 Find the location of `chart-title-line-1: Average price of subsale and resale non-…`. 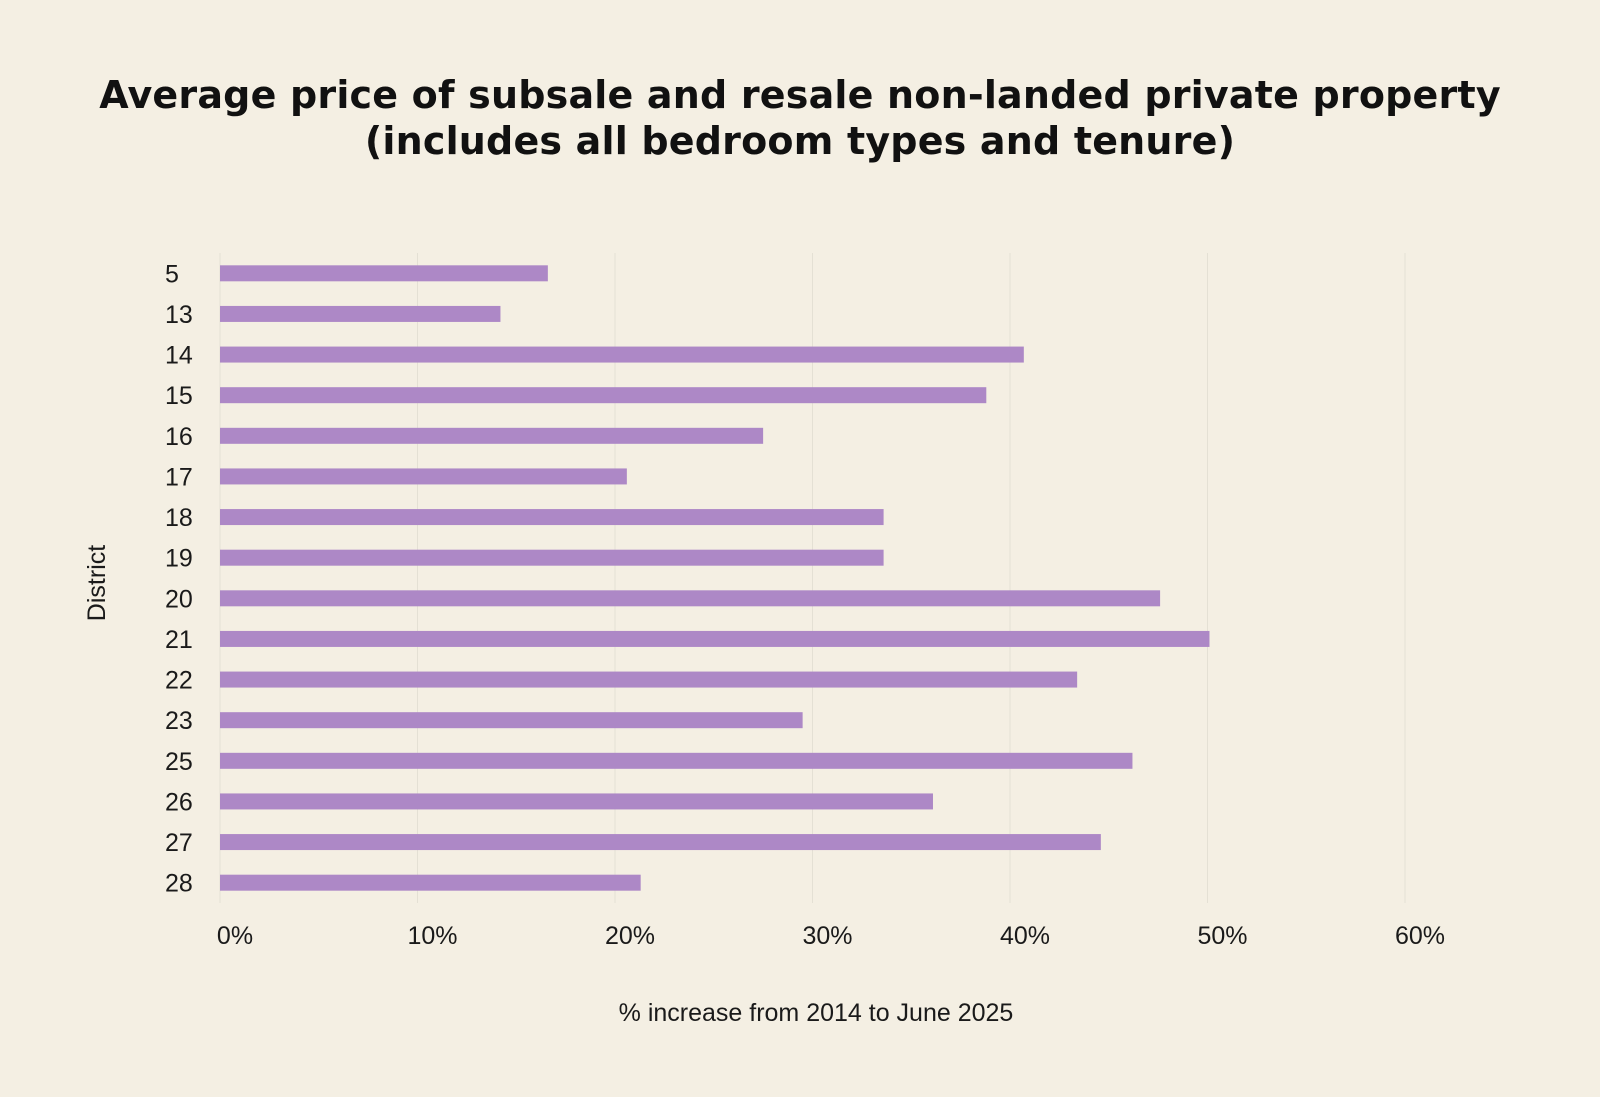

chart-title-line-1: Average price of subsale and resale non-… is located at coordinates (800, 95).